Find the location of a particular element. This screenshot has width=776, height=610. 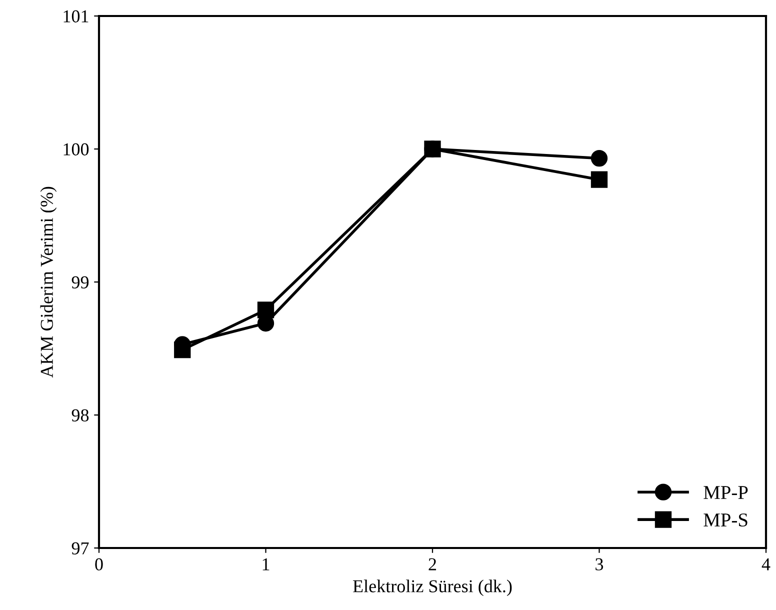

x-tick-label: 3 is located at coordinates (600, 564).